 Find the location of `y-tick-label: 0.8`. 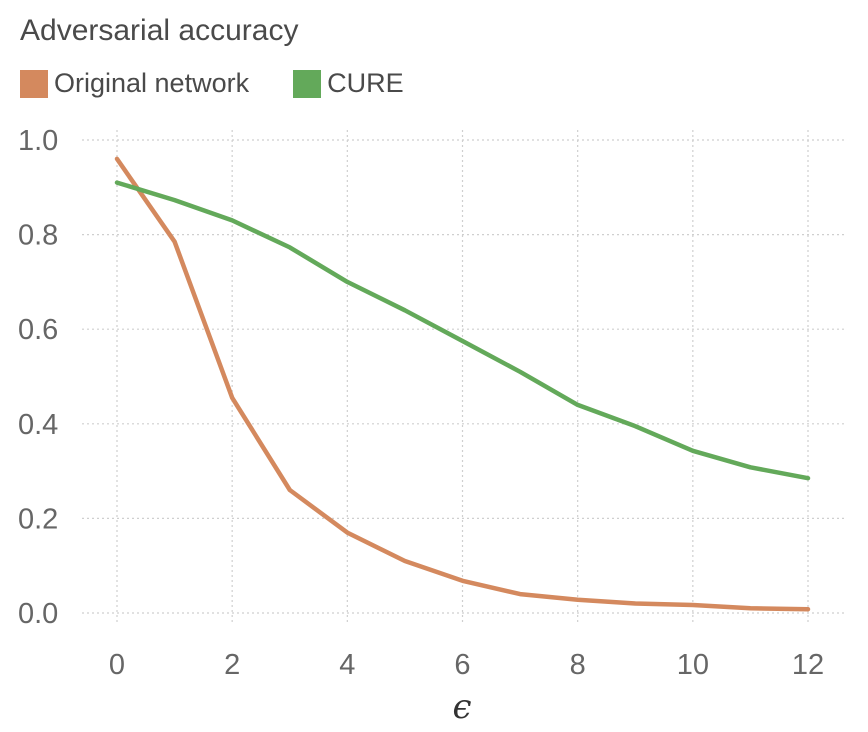

y-tick-label: 0.8 is located at coordinates (38, 236).